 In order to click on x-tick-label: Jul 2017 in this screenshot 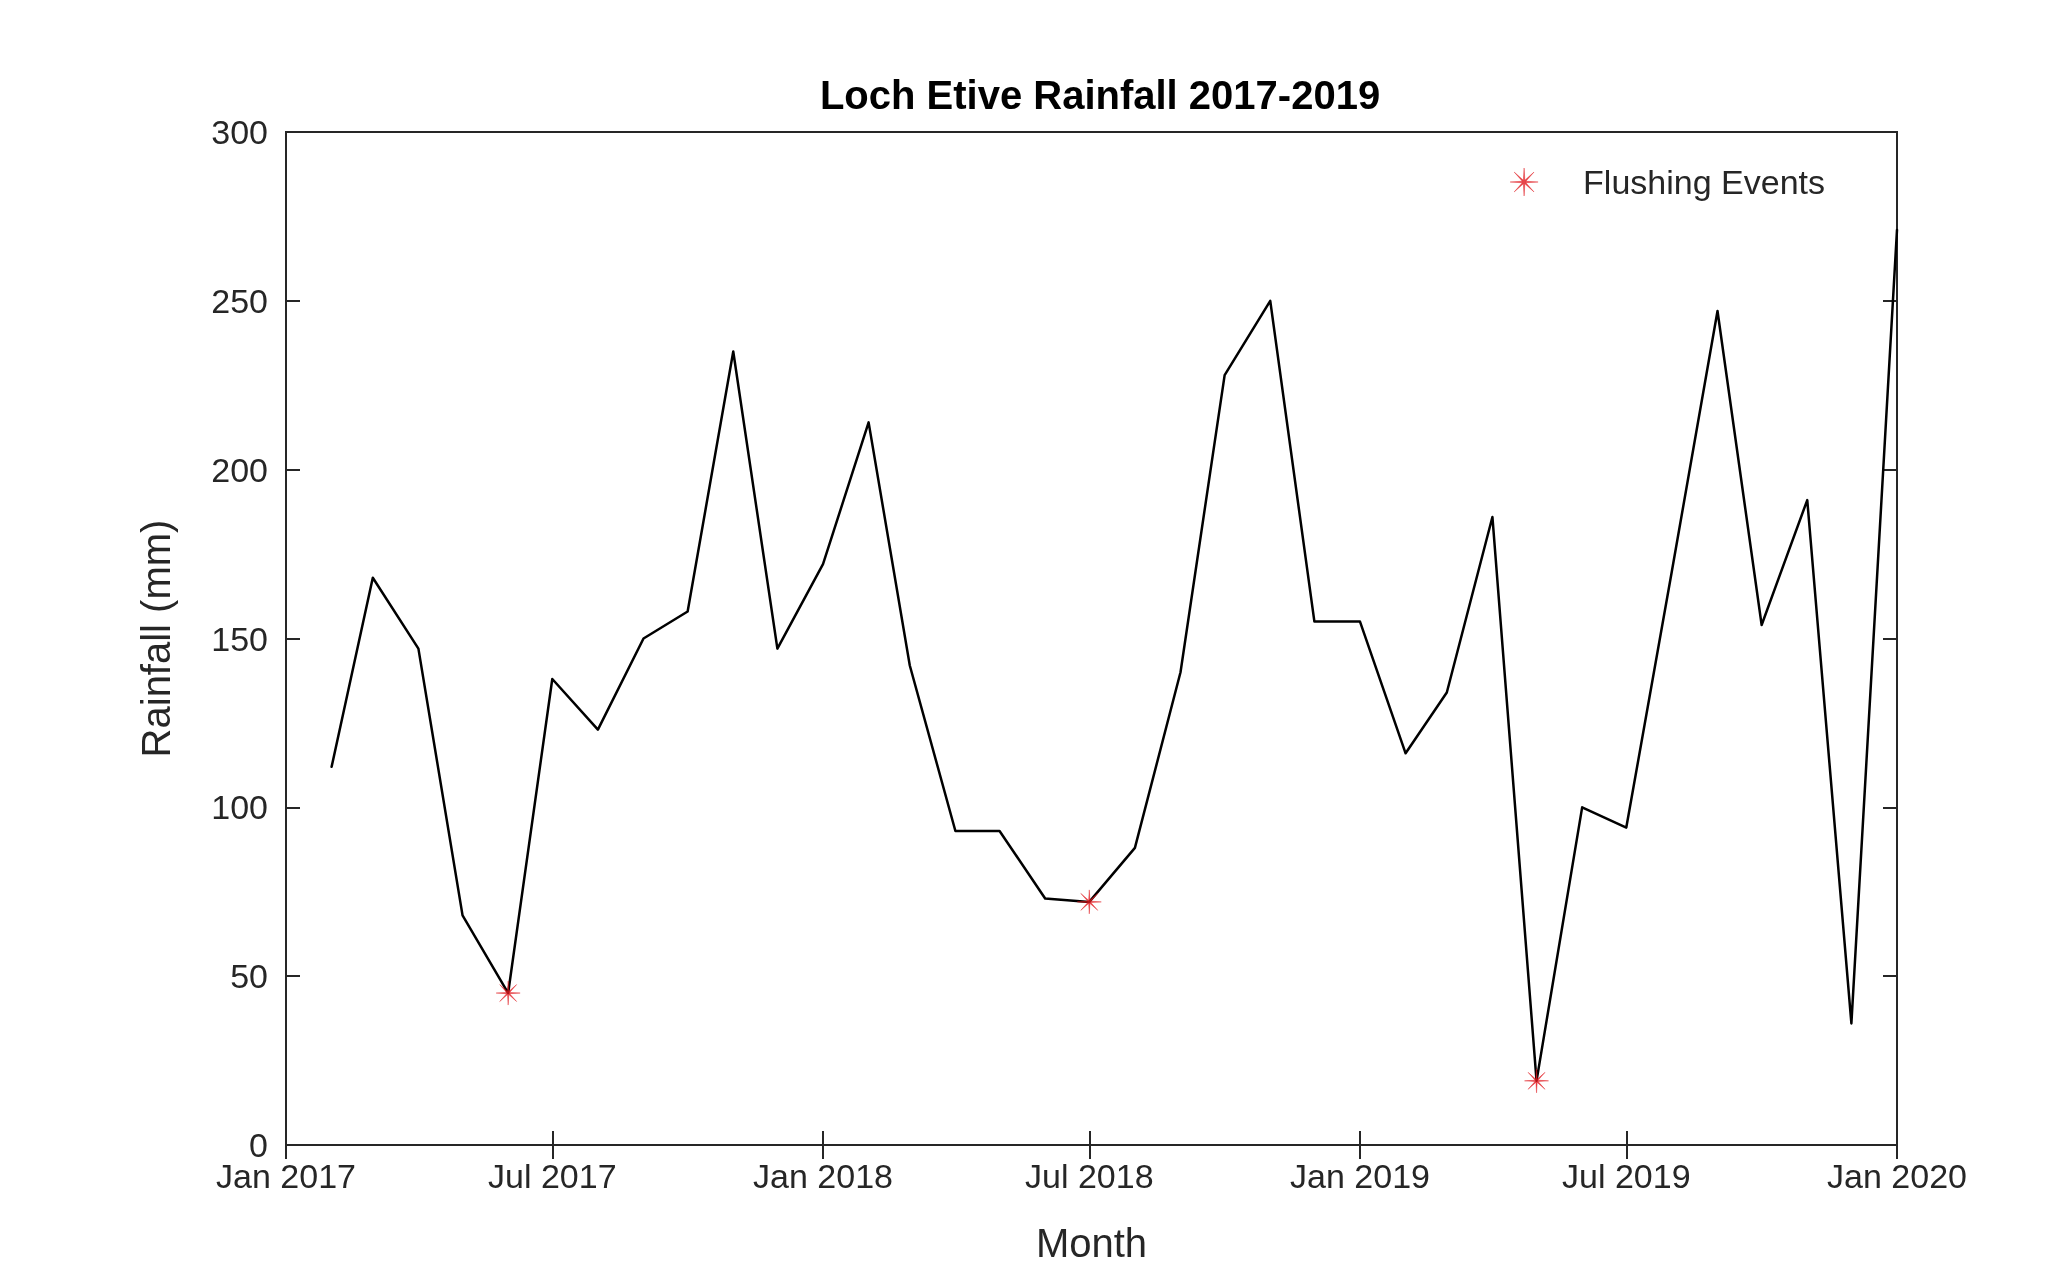, I will do `click(552, 1176)`.